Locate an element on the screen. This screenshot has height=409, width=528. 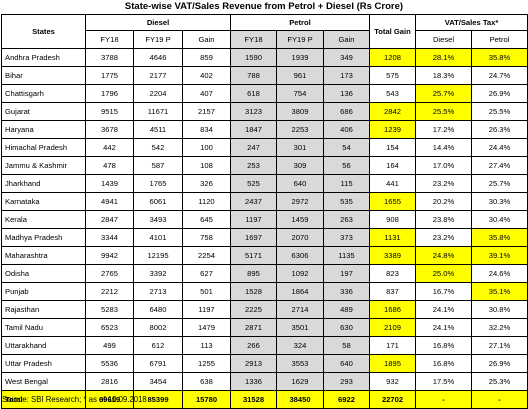
cell-petrol-fy19p: 324 is located at coordinates (300, 345).